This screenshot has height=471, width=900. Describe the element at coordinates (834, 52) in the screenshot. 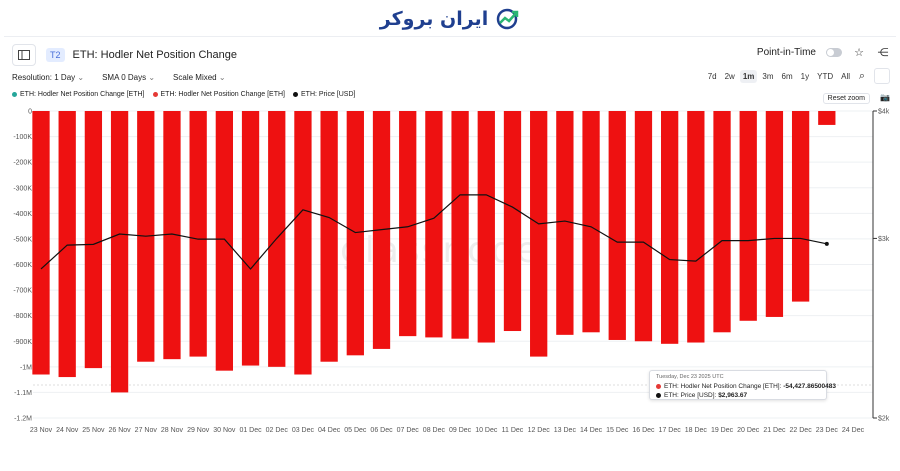

I see `point-in-time-toggle` at that location.